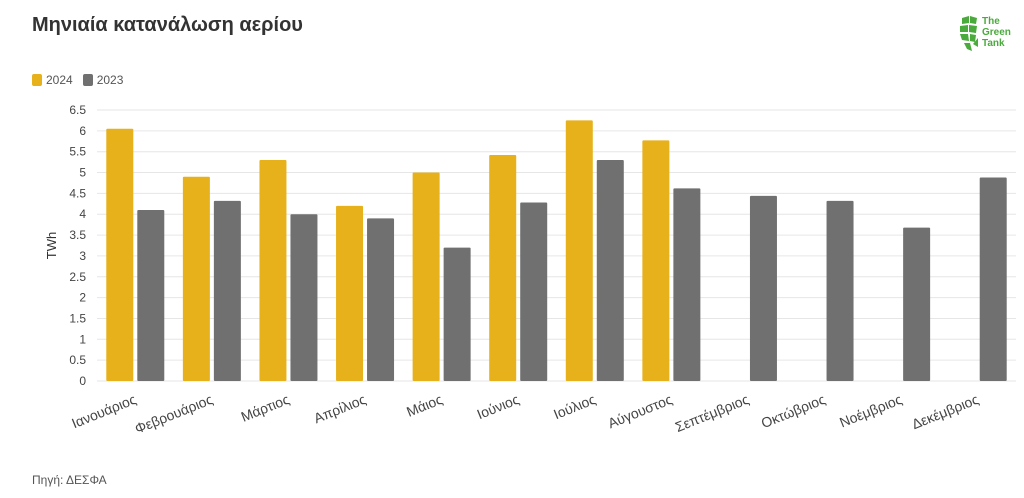 Image resolution: width=1024 pixels, height=498 pixels. Describe the element at coordinates (173, 414) in the screenshot. I see `x-tick-label: Φεβρουάριος` at that location.